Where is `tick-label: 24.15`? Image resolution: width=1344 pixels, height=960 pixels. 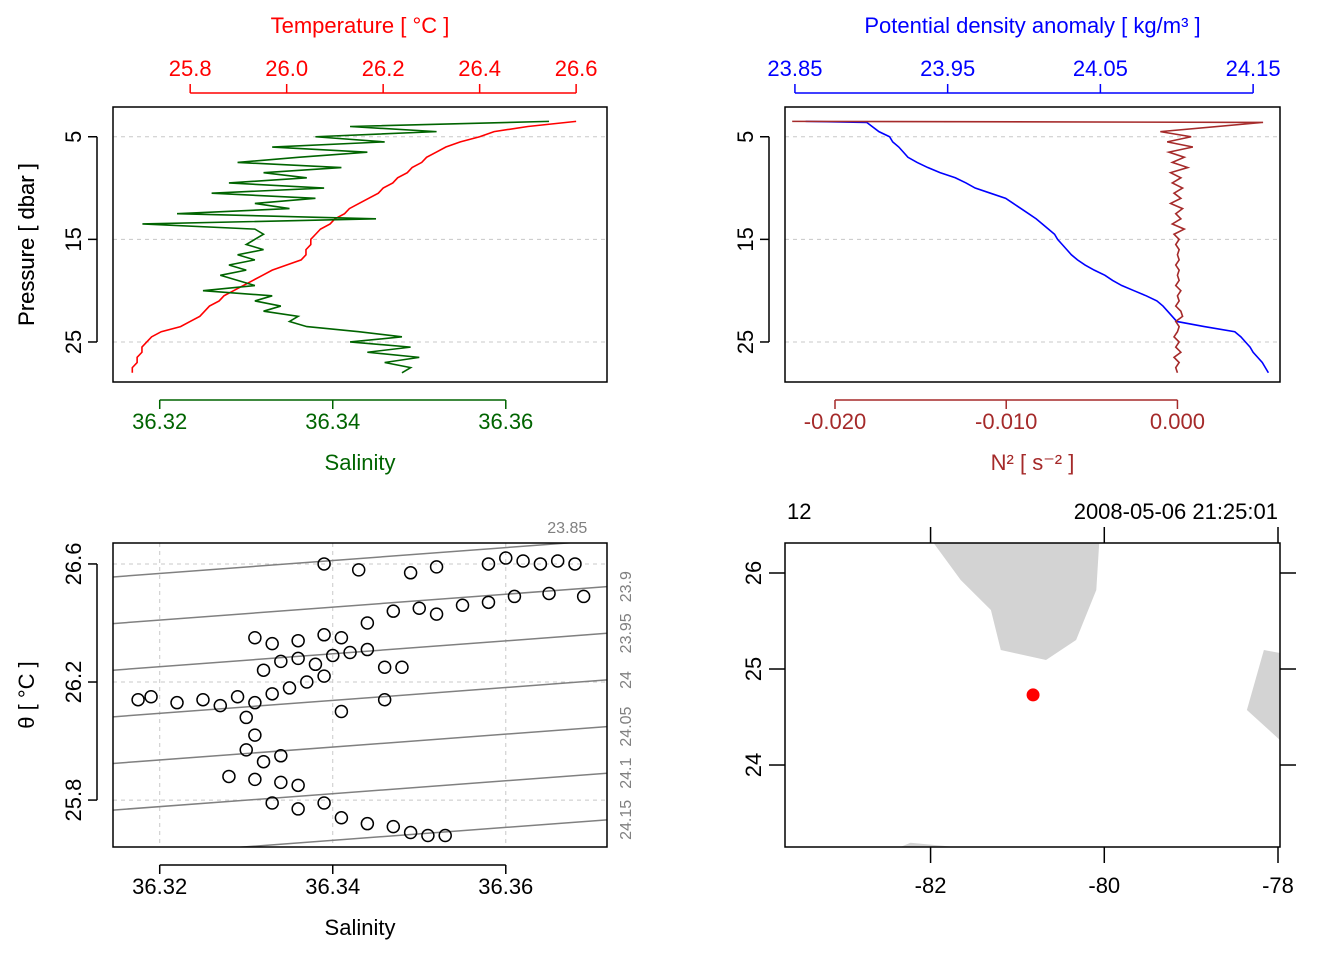 tick-label: 24.15 is located at coordinates (1253, 68).